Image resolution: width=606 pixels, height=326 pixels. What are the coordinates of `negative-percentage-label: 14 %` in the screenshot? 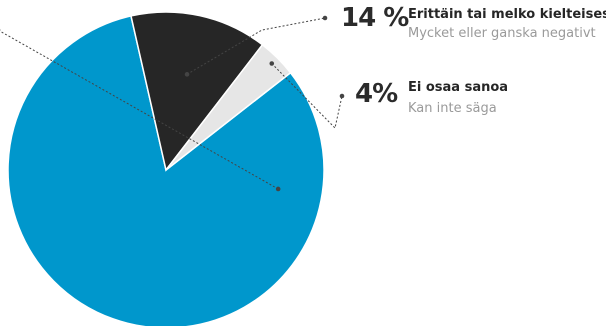 It's located at (375, 18).